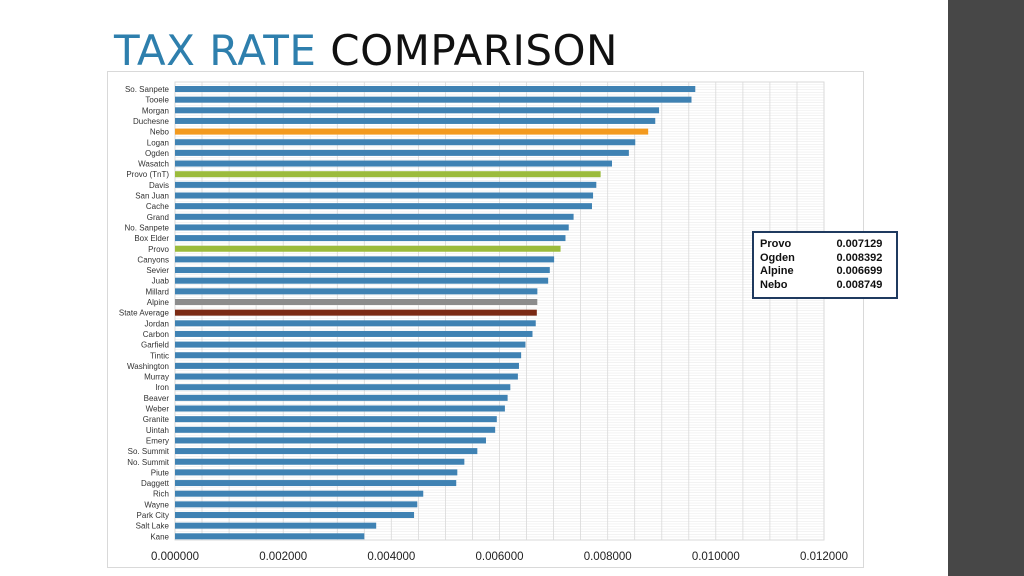  What do you see at coordinates (393, 163) in the screenshot?
I see `bar-wasatch` at bounding box center [393, 163].